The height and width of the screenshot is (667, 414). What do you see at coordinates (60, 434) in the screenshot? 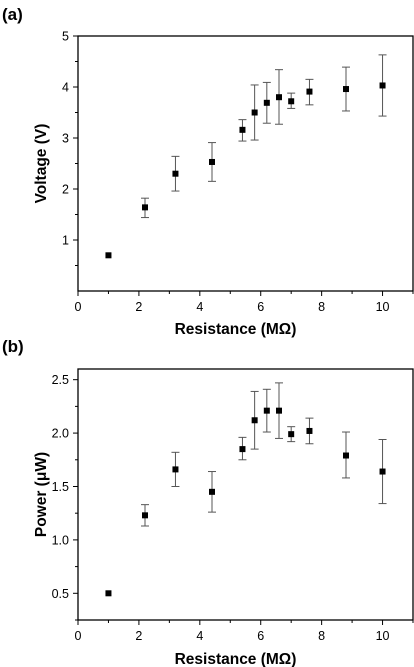
I see `y-tick-label: 2.0` at bounding box center [60, 434].